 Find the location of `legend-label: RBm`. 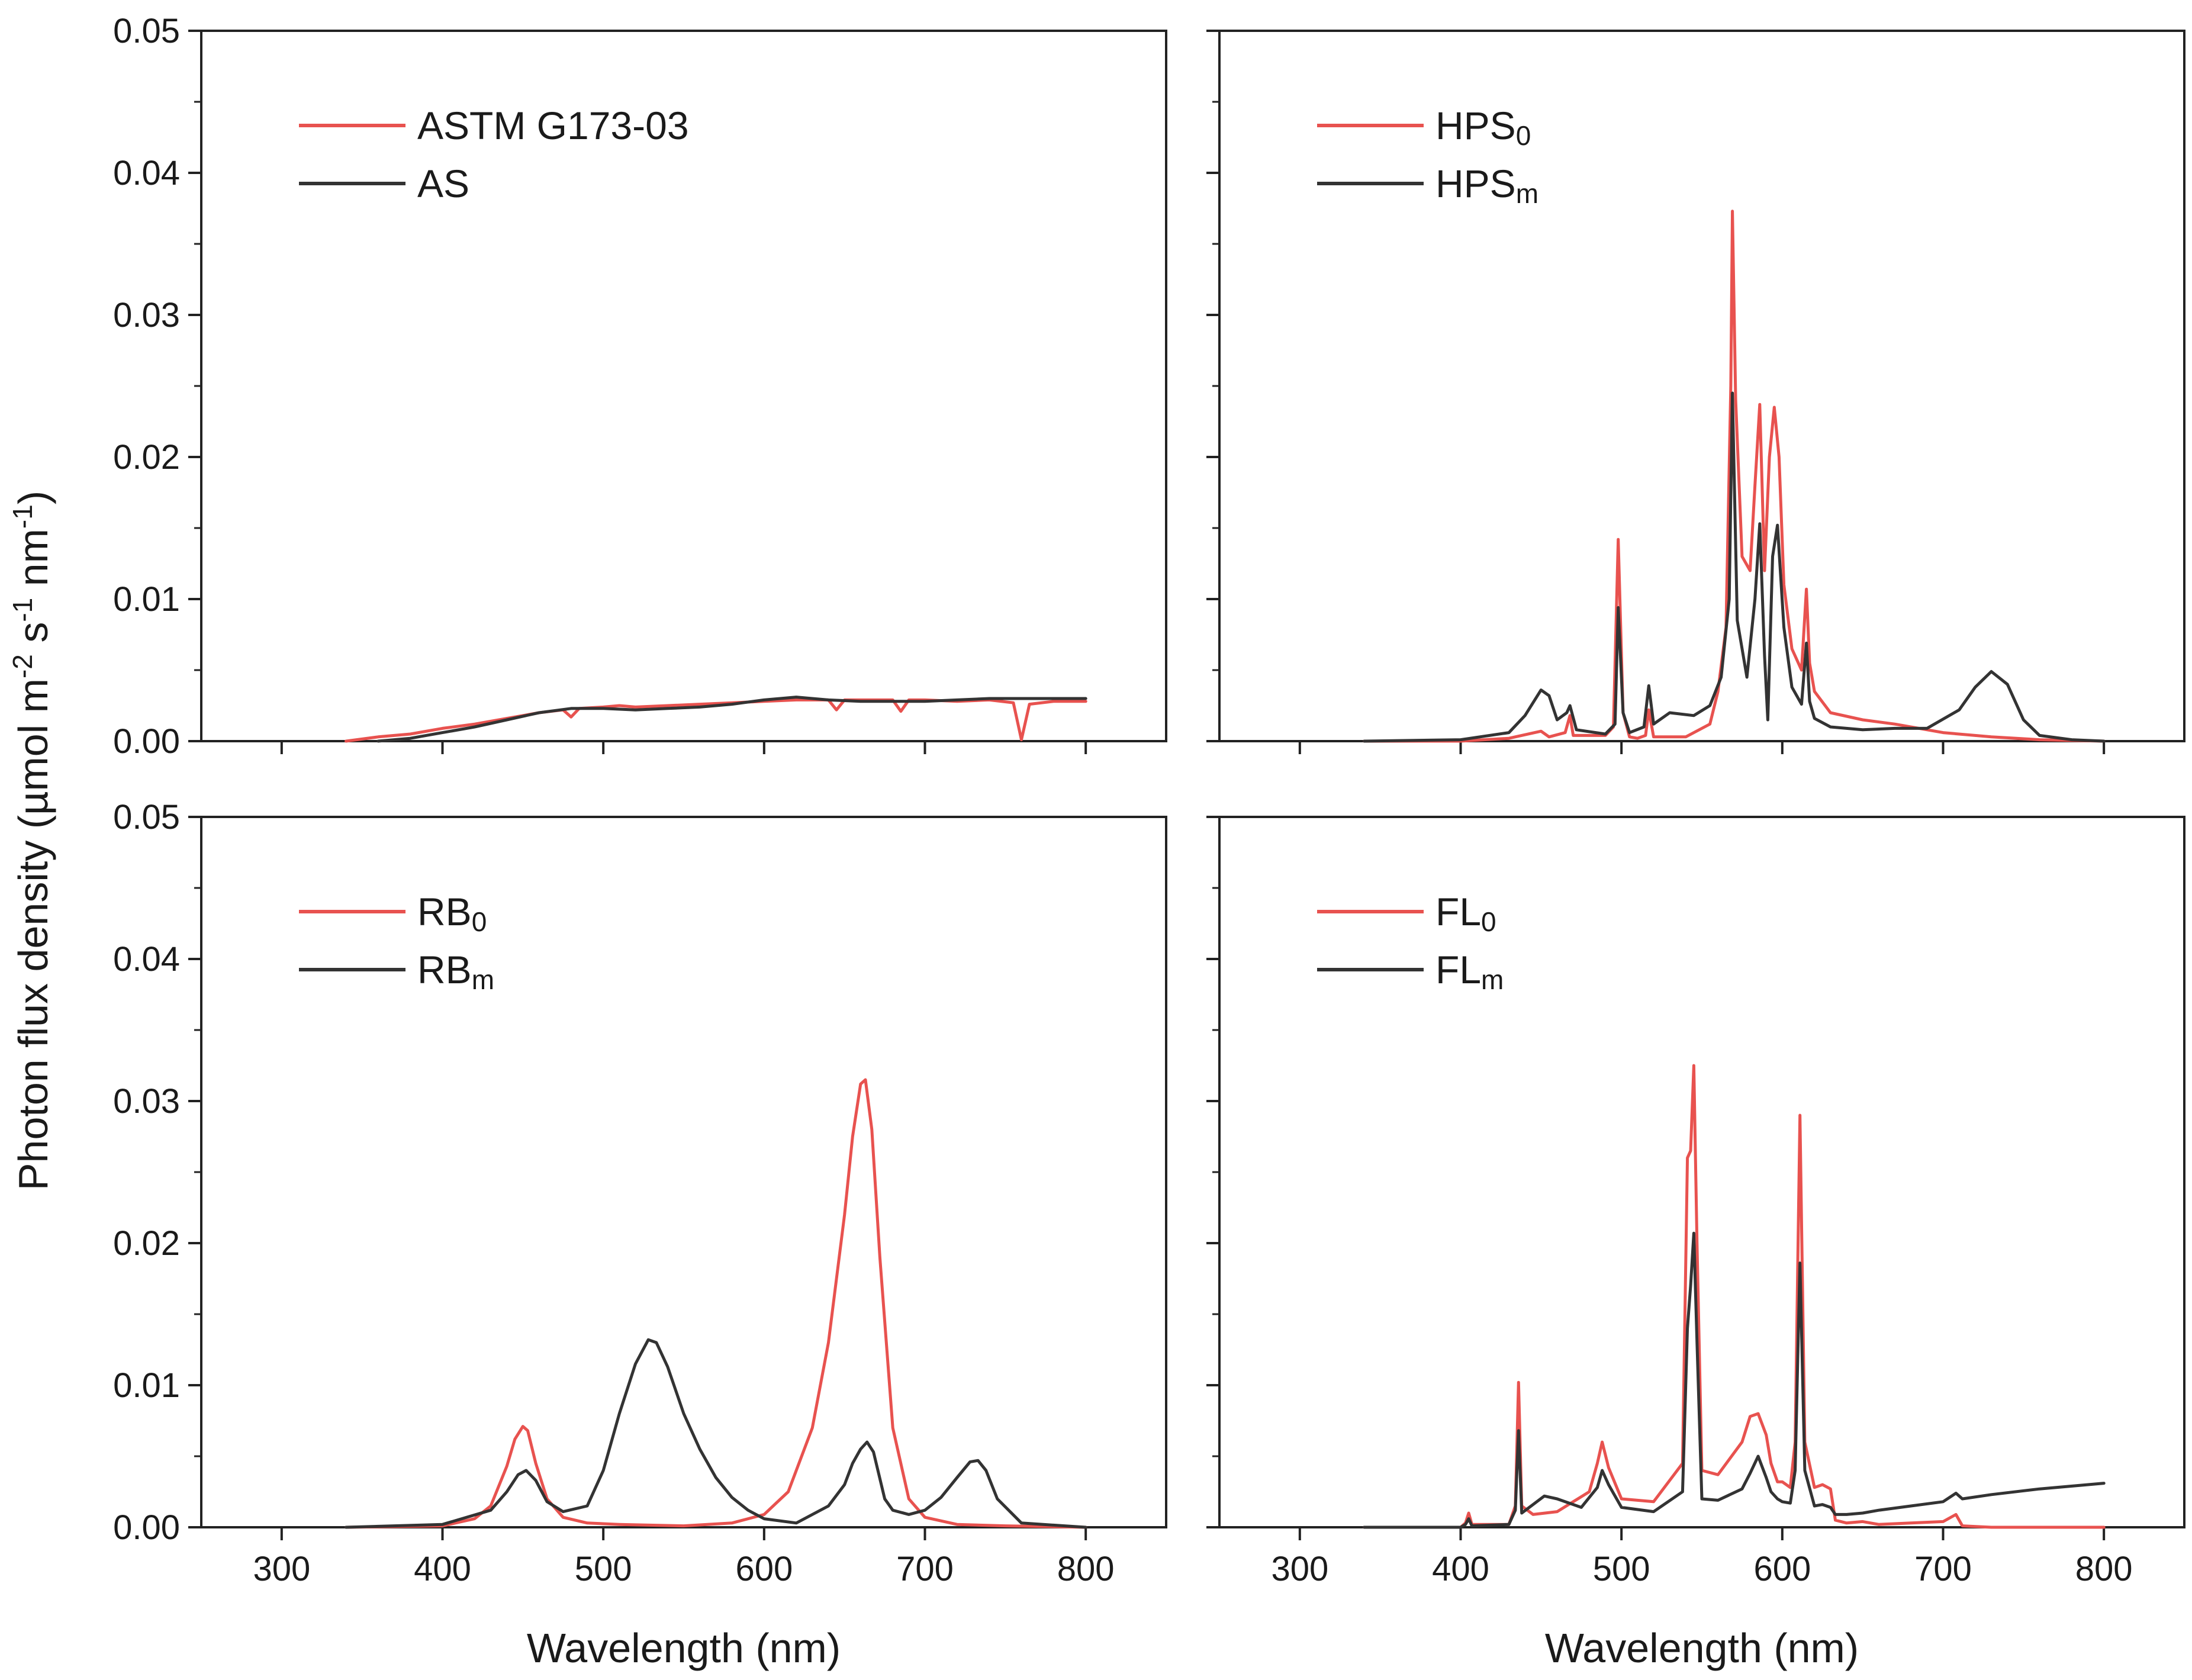

legend-label: RBm is located at coordinates (456, 972).